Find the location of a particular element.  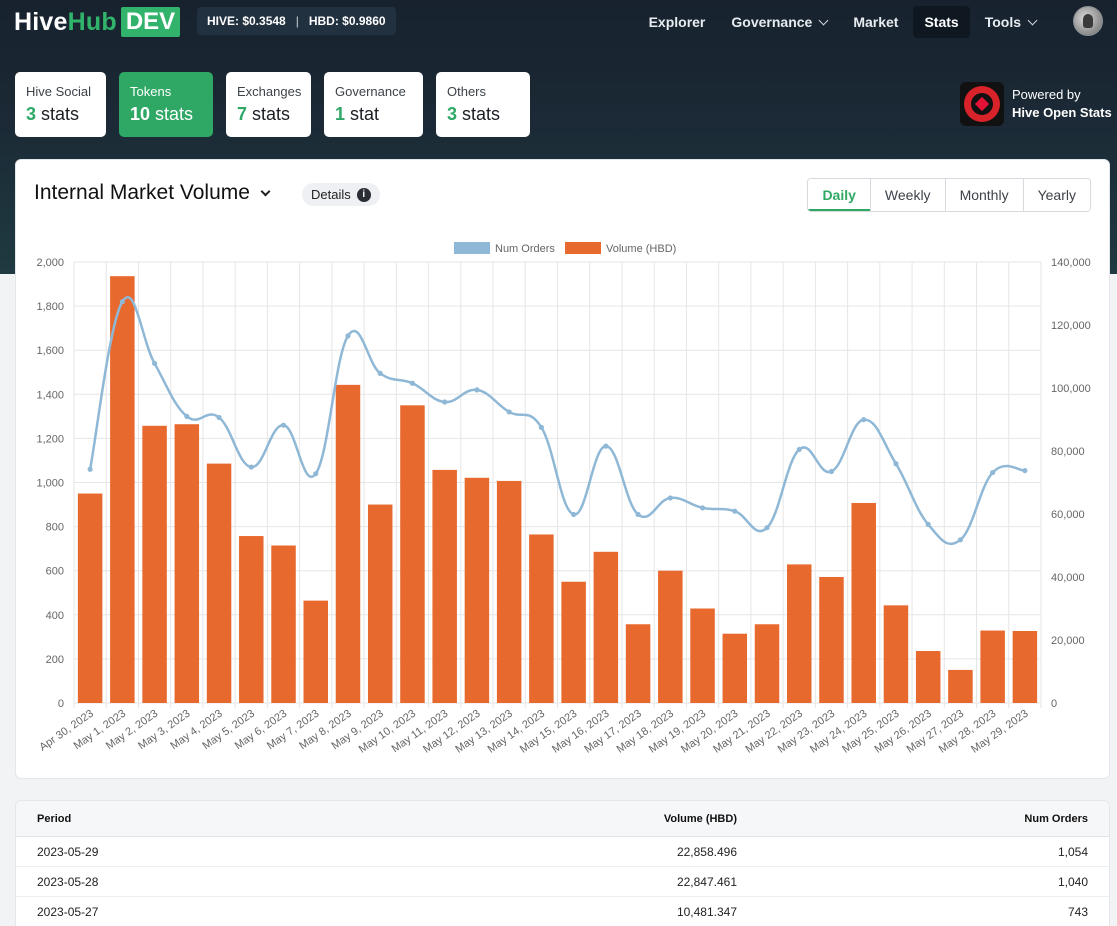

category-hive-social: Hive Social 3 stats is located at coordinates (60, 104).